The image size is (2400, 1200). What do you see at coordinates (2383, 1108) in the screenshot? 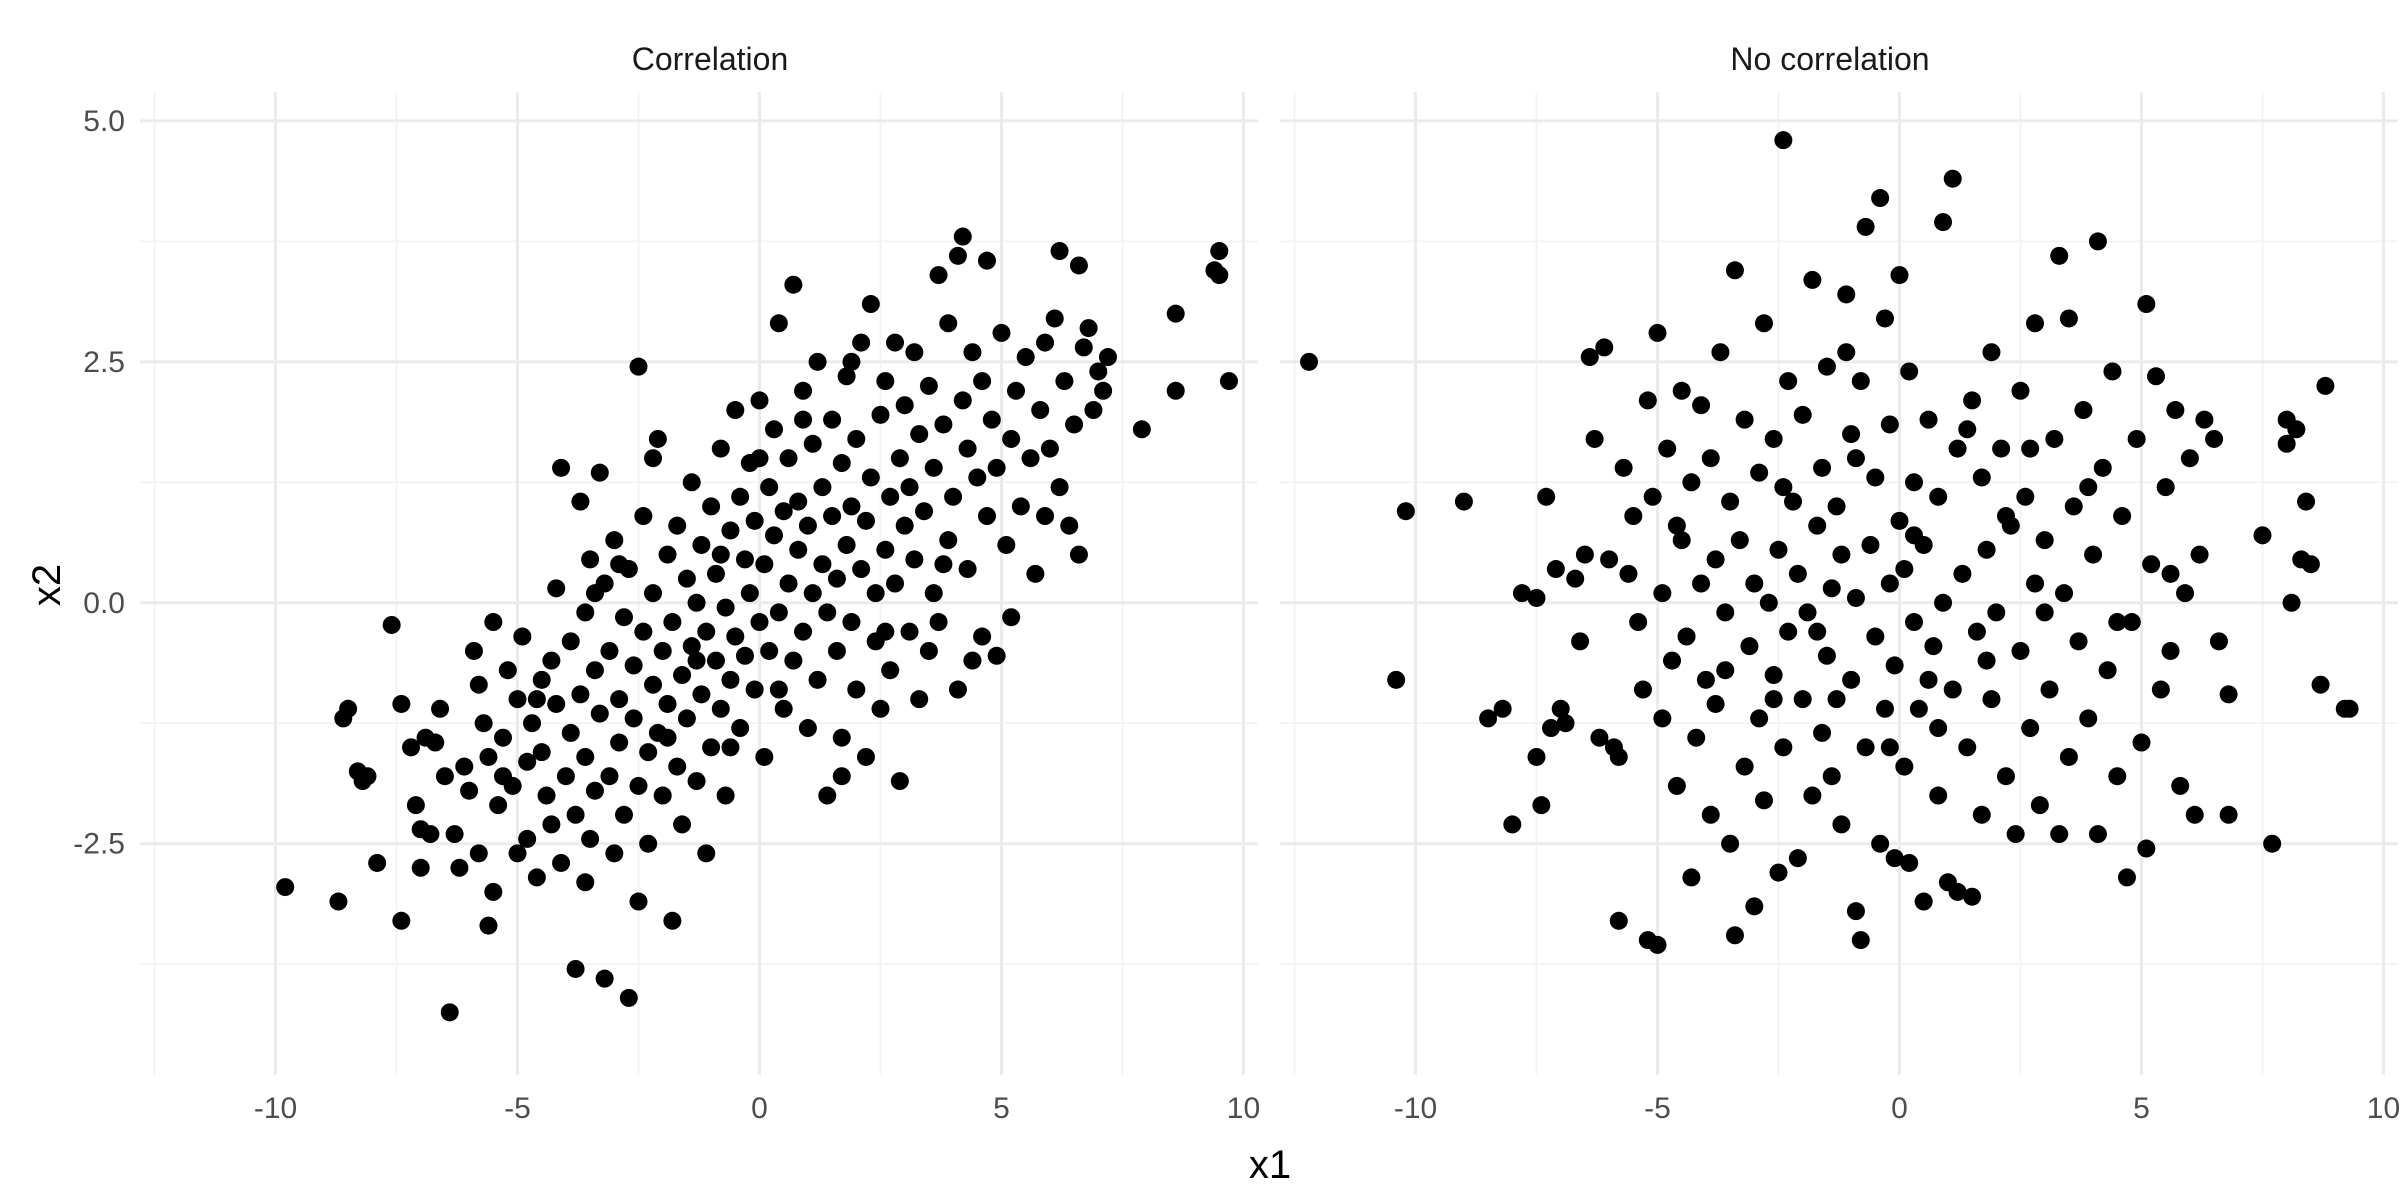
I see `x-tick-label: 10` at bounding box center [2383, 1108].